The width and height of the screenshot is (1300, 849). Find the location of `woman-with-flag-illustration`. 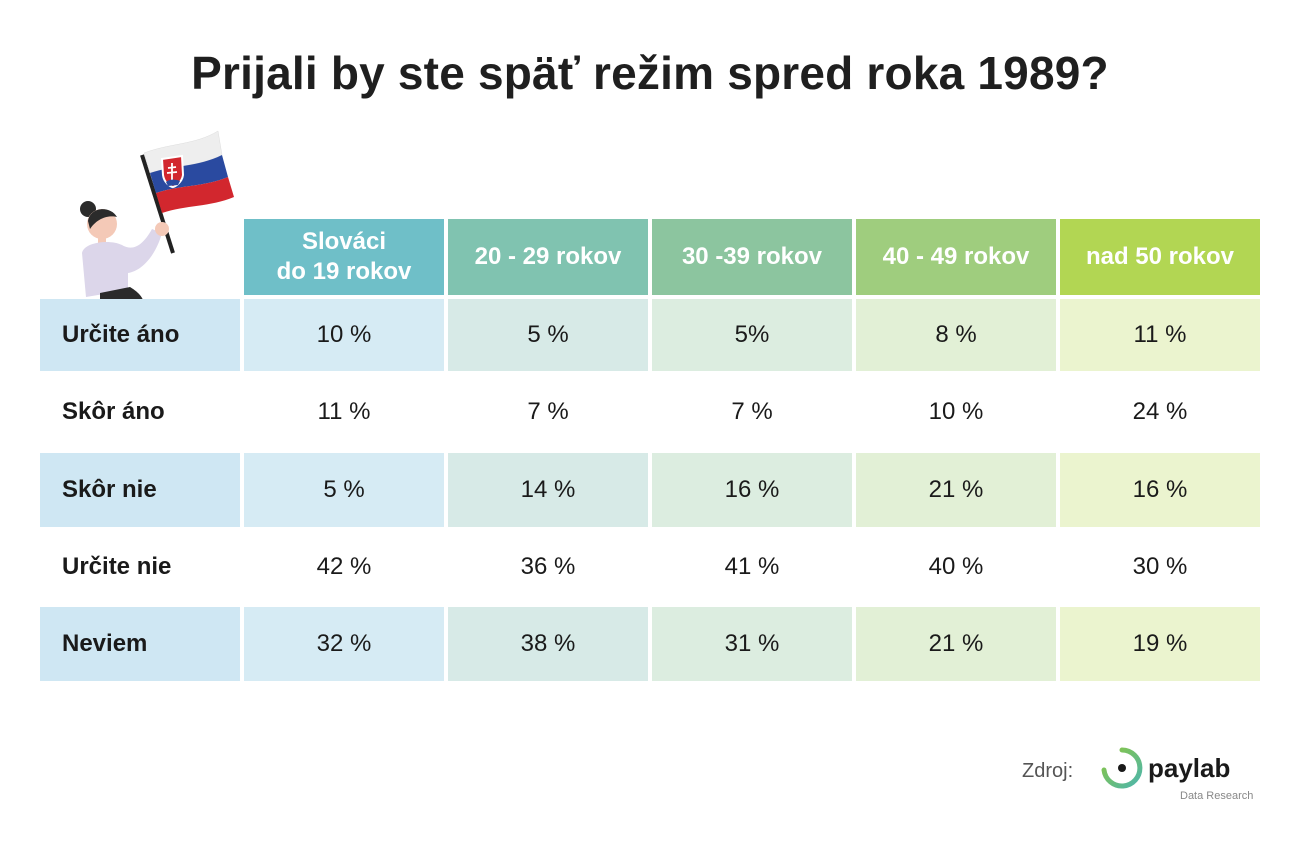

woman-with-flag-illustration is located at coordinates (157, 217).